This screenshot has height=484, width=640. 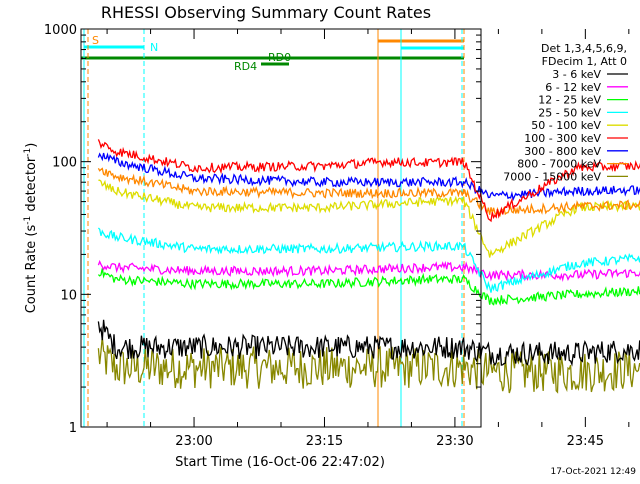 I want to click on x-tick-label: 23:00, so click(x=193, y=441).